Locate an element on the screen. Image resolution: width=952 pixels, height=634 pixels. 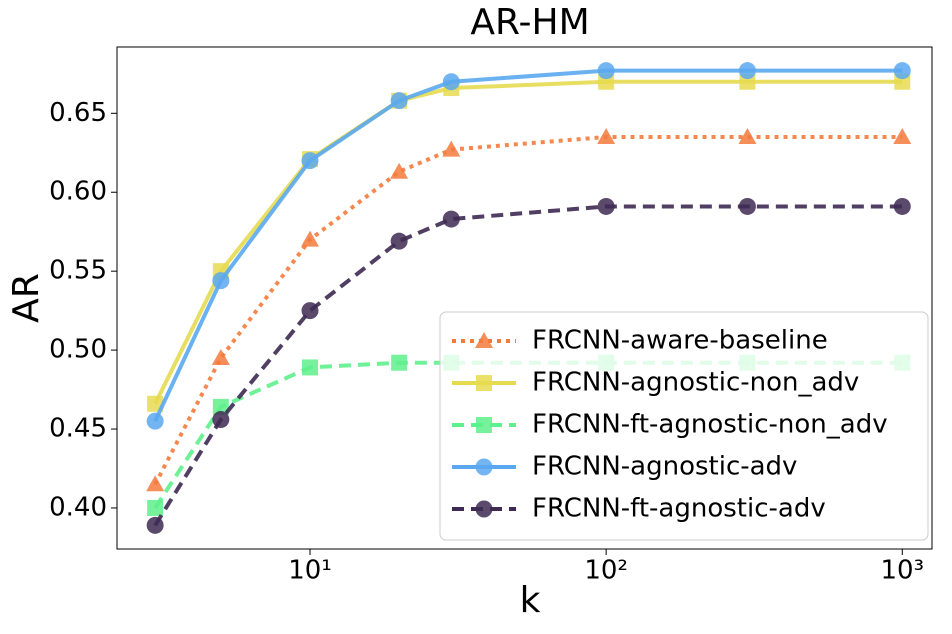
legend-label: FRCNN-aware-baseline is located at coordinates (680, 341).